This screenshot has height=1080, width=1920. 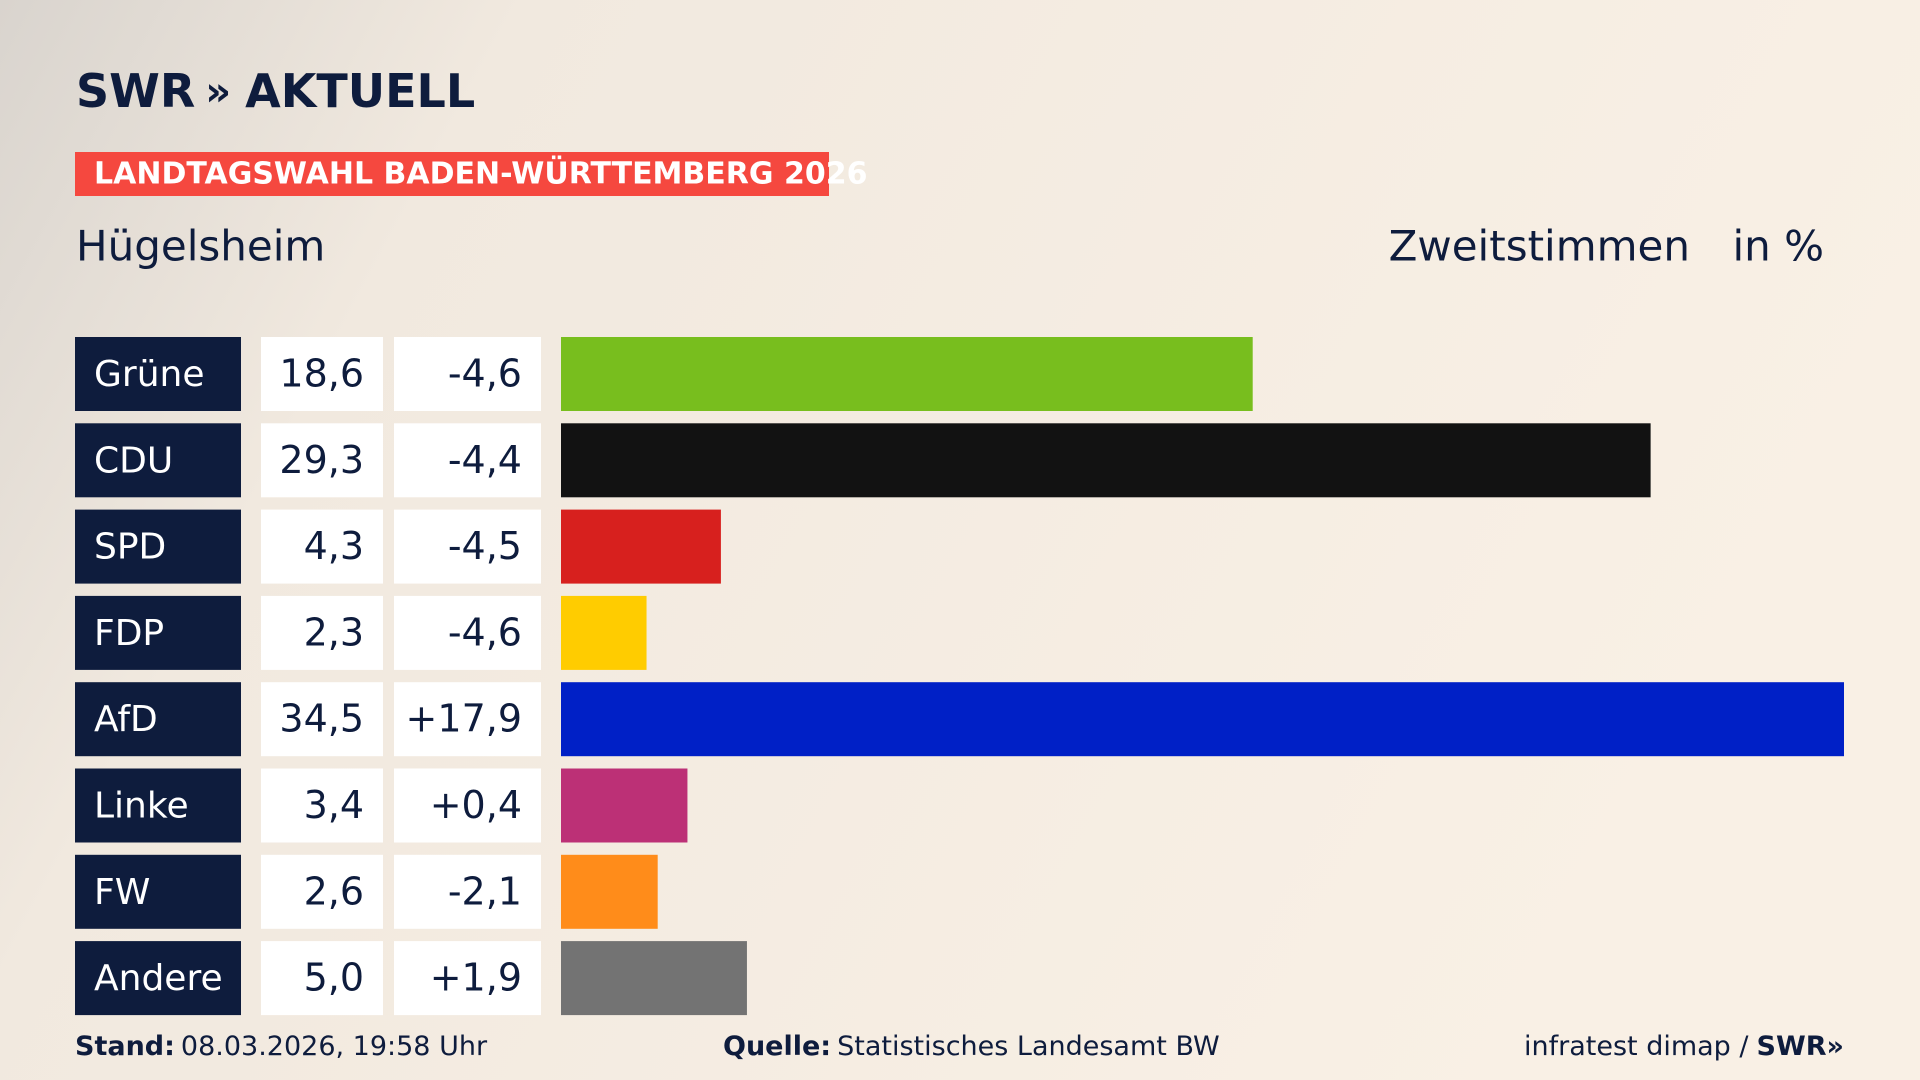 I want to click on party-label: SPD, so click(x=130, y=547).